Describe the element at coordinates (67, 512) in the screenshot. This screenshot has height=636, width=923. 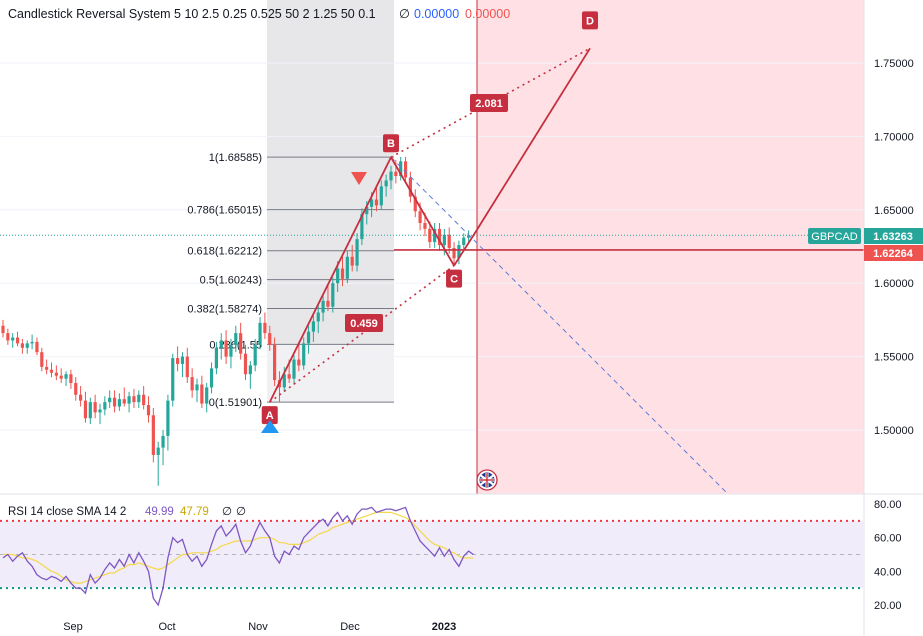
I see `rsi-title: RSI 14 close SMA 14 2` at that location.